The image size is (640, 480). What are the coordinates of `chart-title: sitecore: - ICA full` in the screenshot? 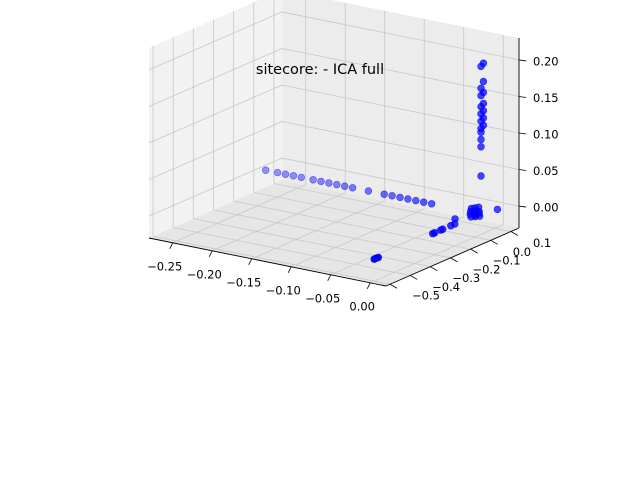 It's located at (320, 70).